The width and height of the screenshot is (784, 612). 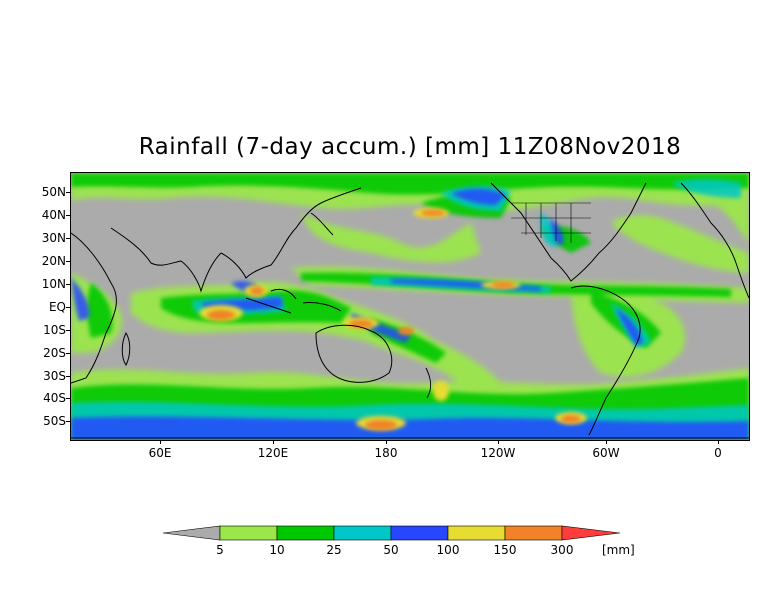 I want to click on legend-unit: [mm], so click(x=618, y=550).